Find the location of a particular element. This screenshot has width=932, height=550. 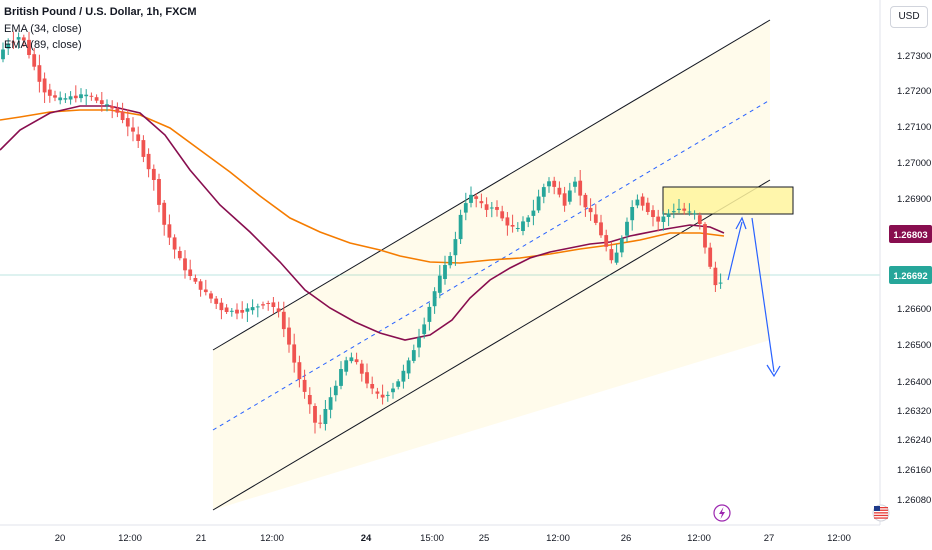

price-label: 1.26692 is located at coordinates (910, 275).